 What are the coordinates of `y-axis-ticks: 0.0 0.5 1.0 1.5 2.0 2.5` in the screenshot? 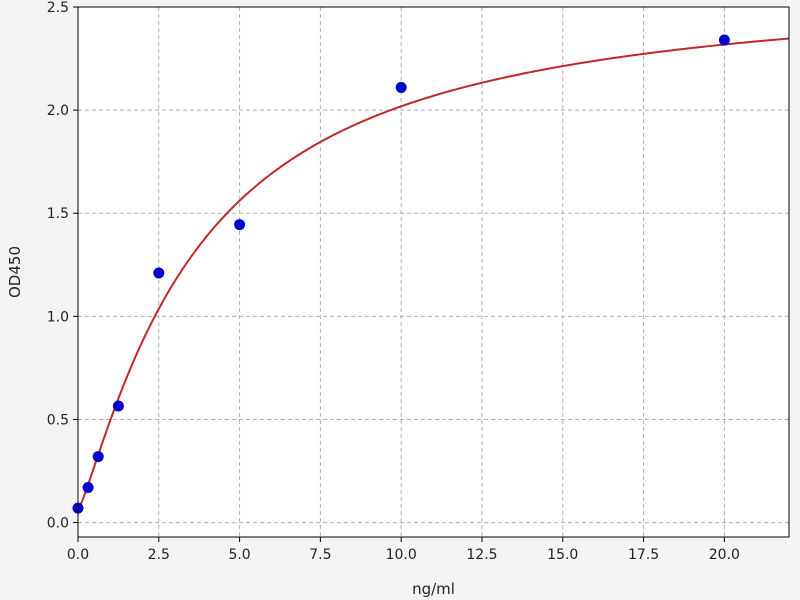 It's located at (62, 266).